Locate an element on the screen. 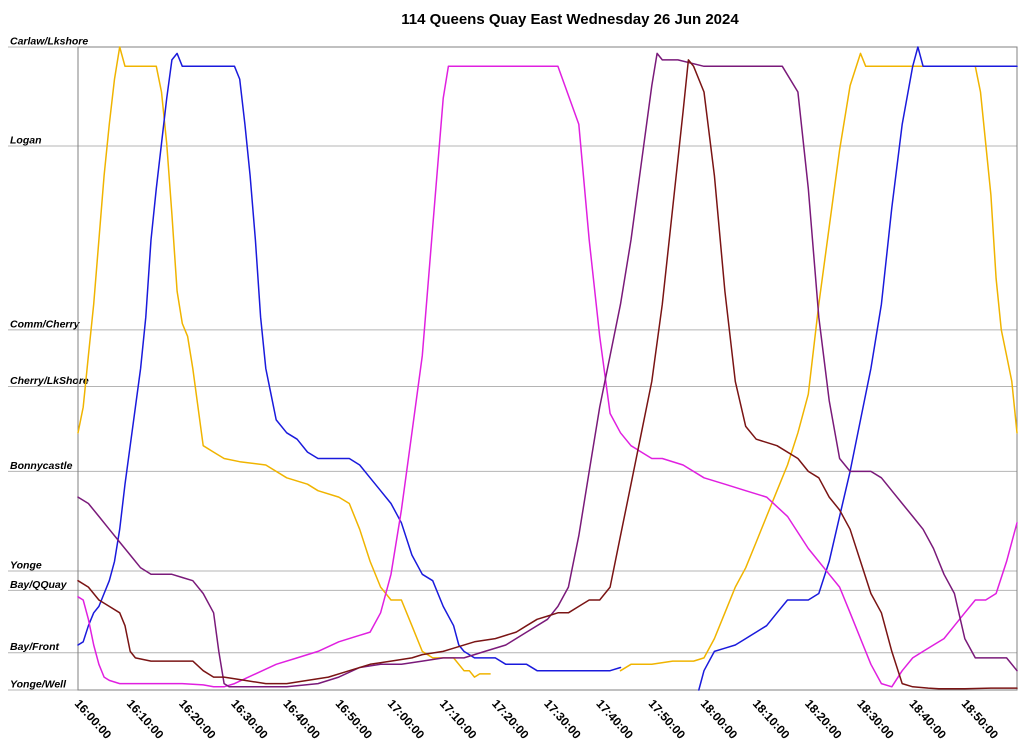 This screenshot has width=1024, height=749. time-tick-label: 17:40:00 is located at coordinates (614, 719).